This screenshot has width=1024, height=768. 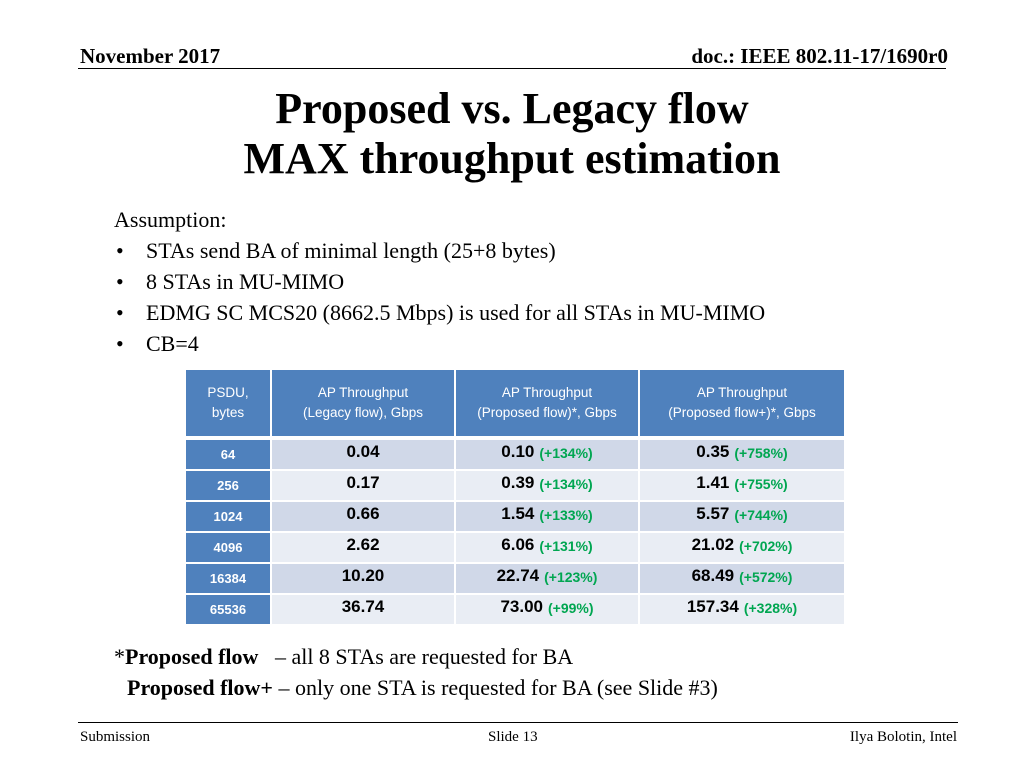 What do you see at coordinates (119, 656) in the screenshot?
I see `footnote-asterisk: *` at bounding box center [119, 656].